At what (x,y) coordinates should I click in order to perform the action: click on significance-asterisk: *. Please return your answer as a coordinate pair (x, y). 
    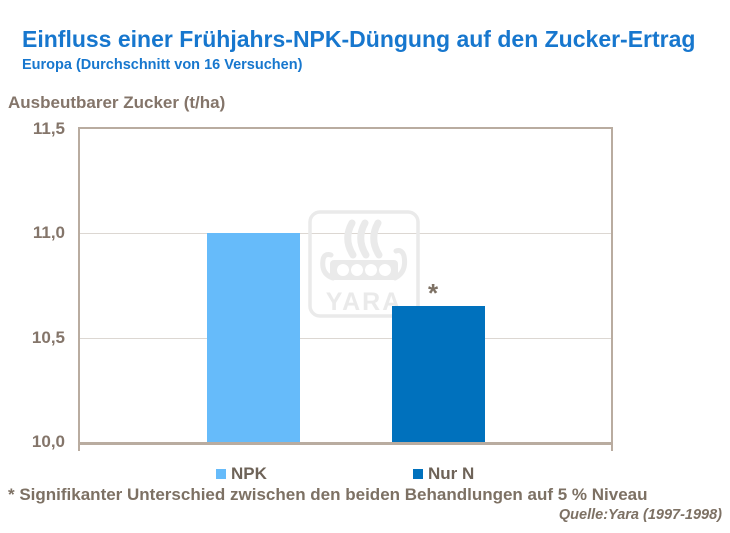
    Looking at the image, I should click on (433, 293).